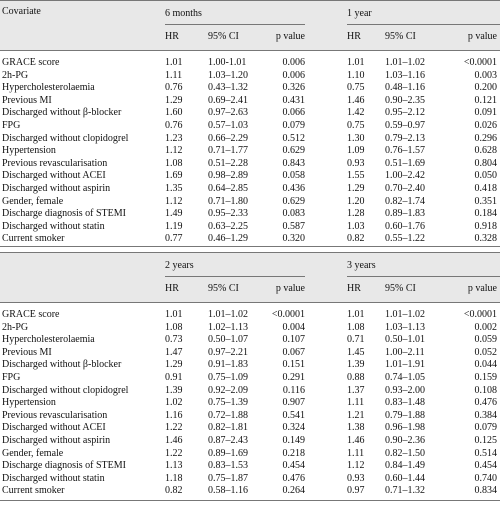 The image size is (500, 508). What do you see at coordinates (294, 113) in the screenshot?
I see `cell: 0.066` at bounding box center [294, 113].